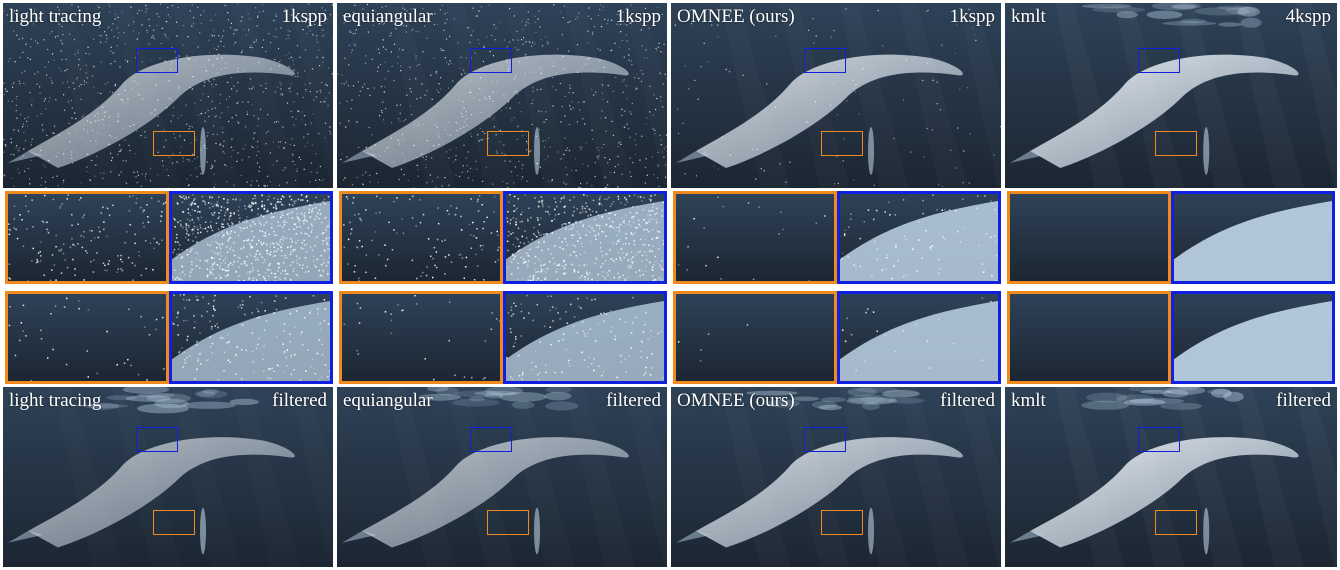 The height and width of the screenshot is (570, 1340). I want to click on render-bottom-light-tracing: light tracing filtered, so click(168, 477).